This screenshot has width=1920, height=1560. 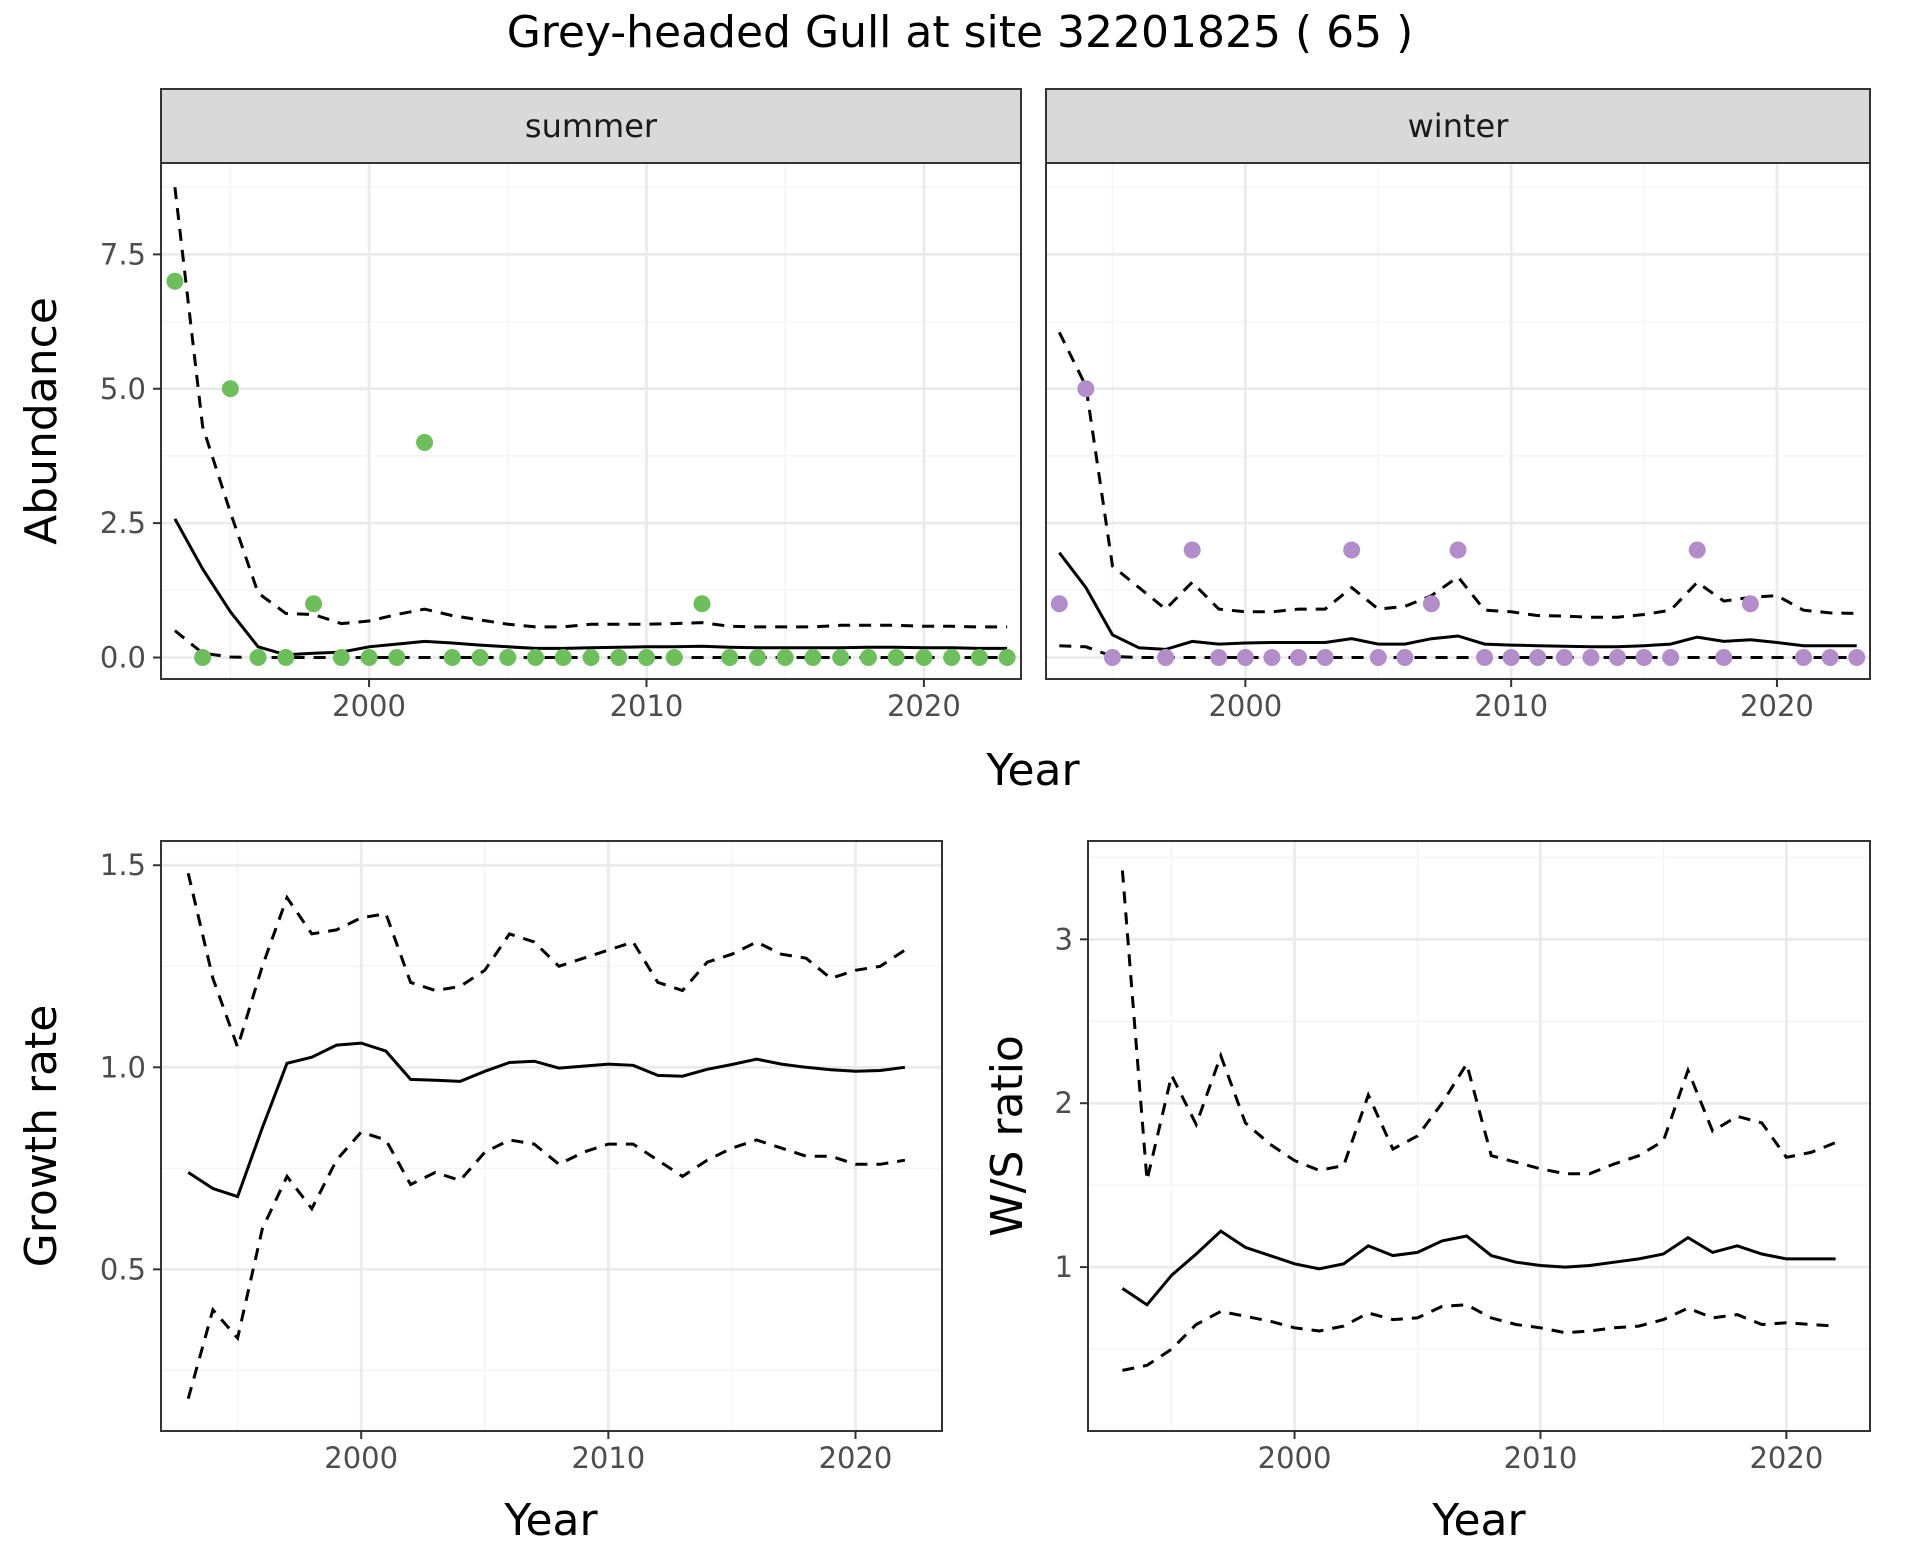 I want to click on y-tick-label: 2.5, so click(x=123, y=523).